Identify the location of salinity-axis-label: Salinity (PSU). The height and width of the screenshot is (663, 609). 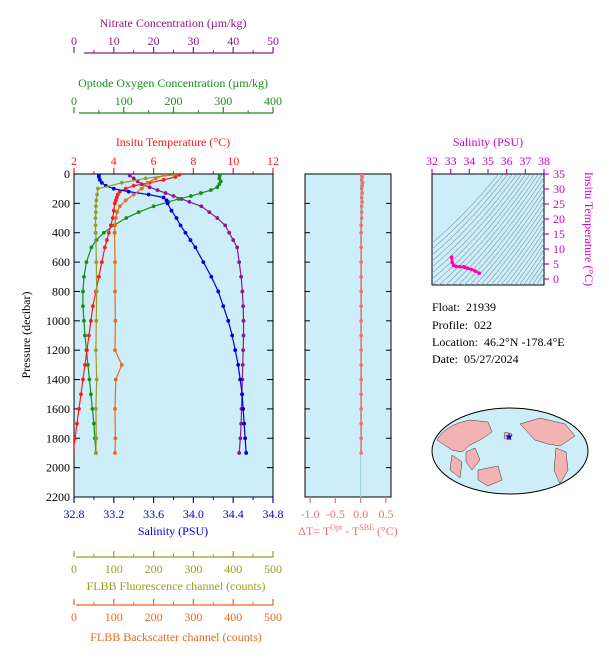
(173, 531).